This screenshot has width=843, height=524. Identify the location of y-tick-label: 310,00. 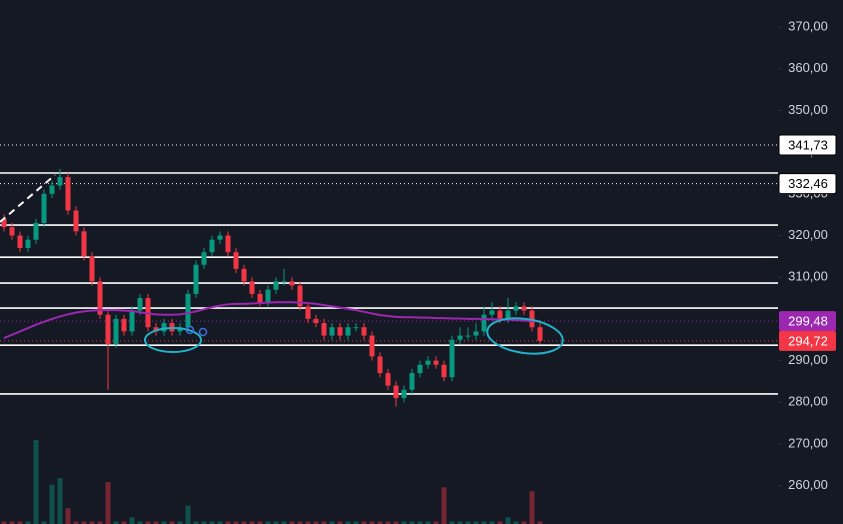
(808, 276).